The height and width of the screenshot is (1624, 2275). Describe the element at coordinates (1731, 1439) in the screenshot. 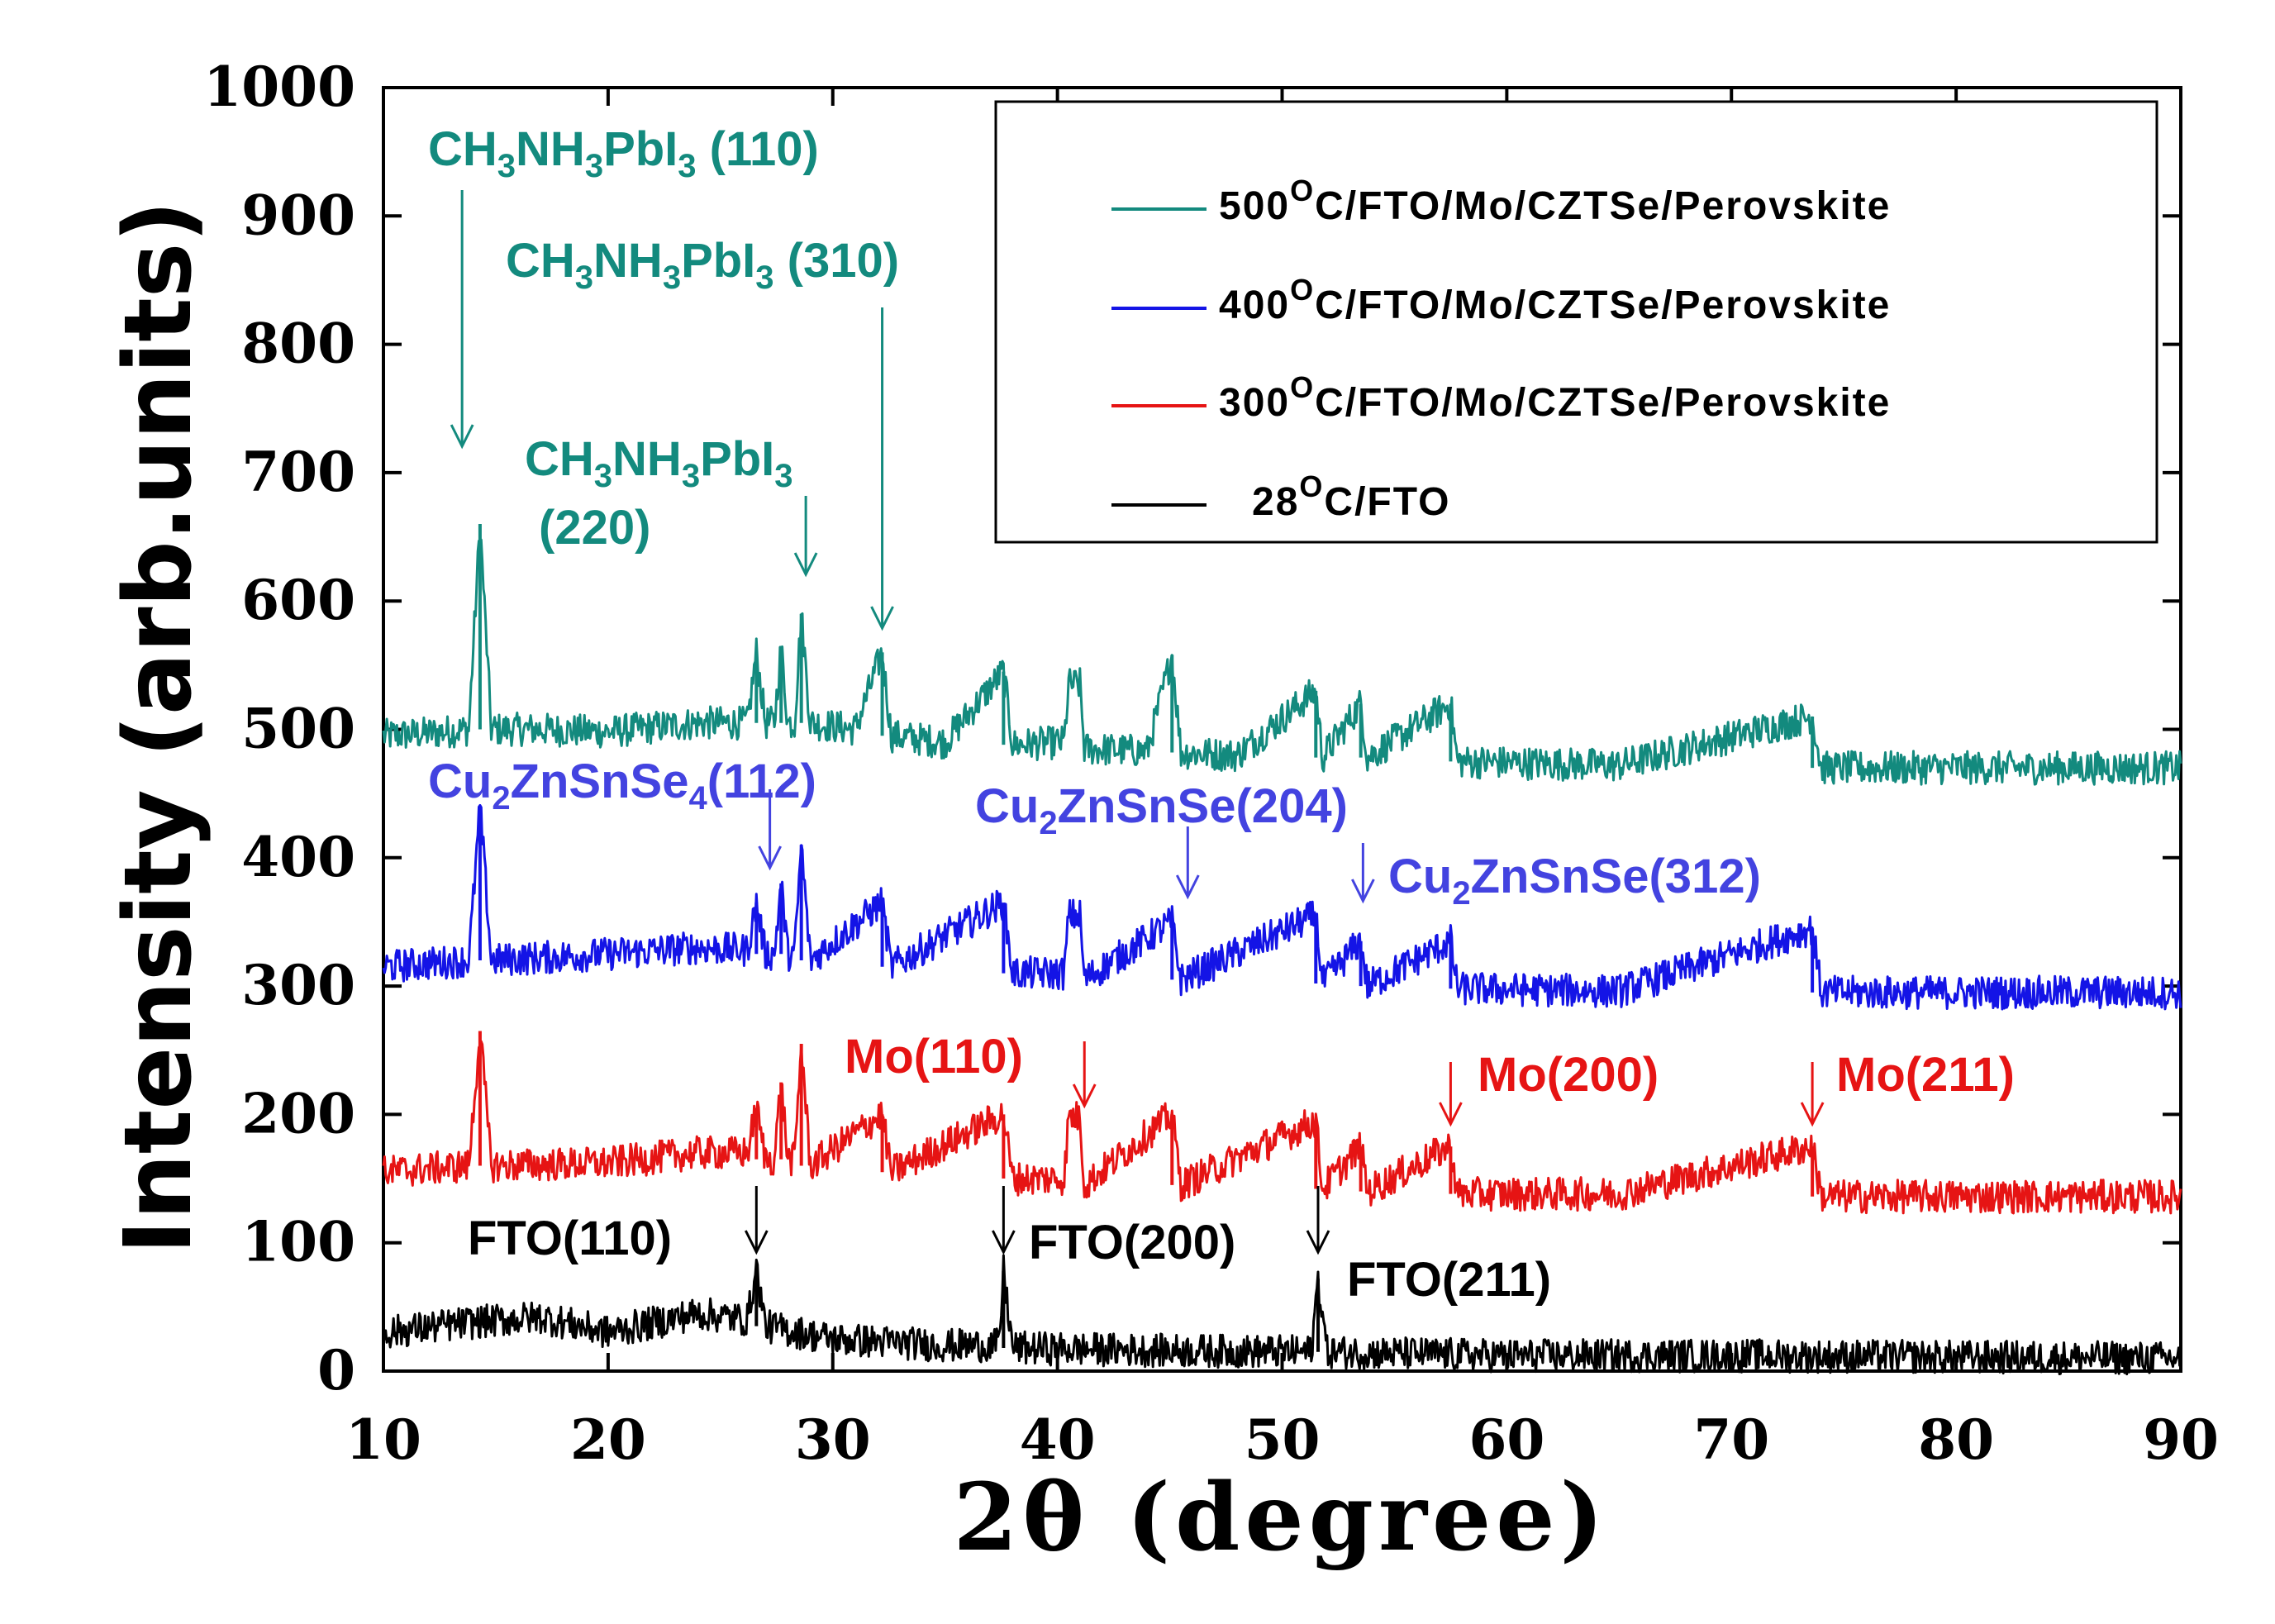

I see `x-tick-label: 70` at that location.